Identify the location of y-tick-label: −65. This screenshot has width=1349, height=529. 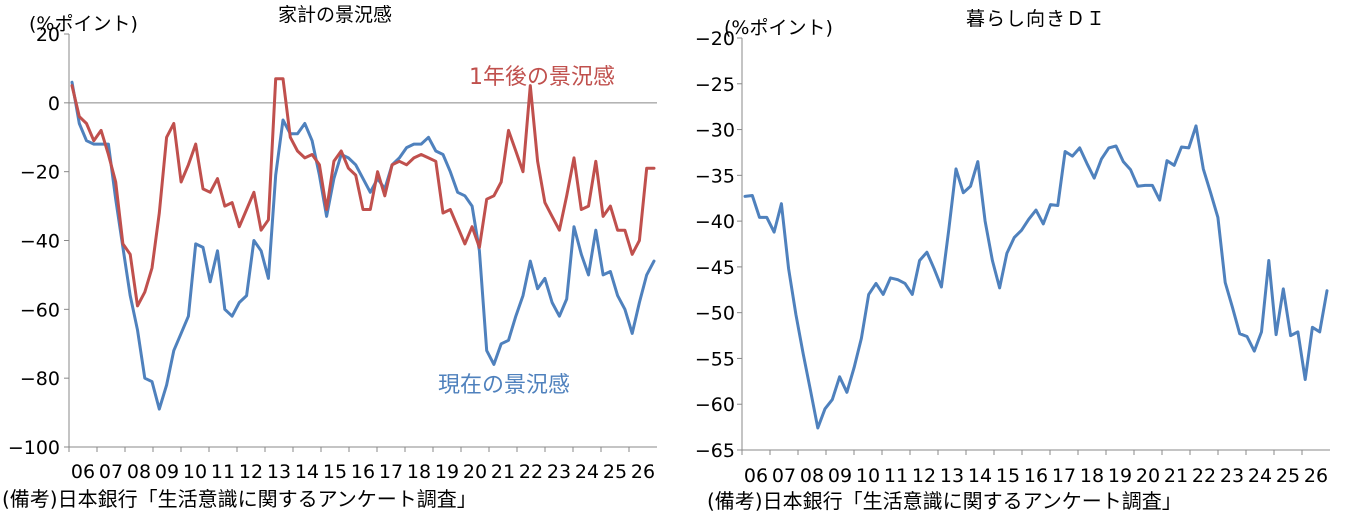
(715, 451).